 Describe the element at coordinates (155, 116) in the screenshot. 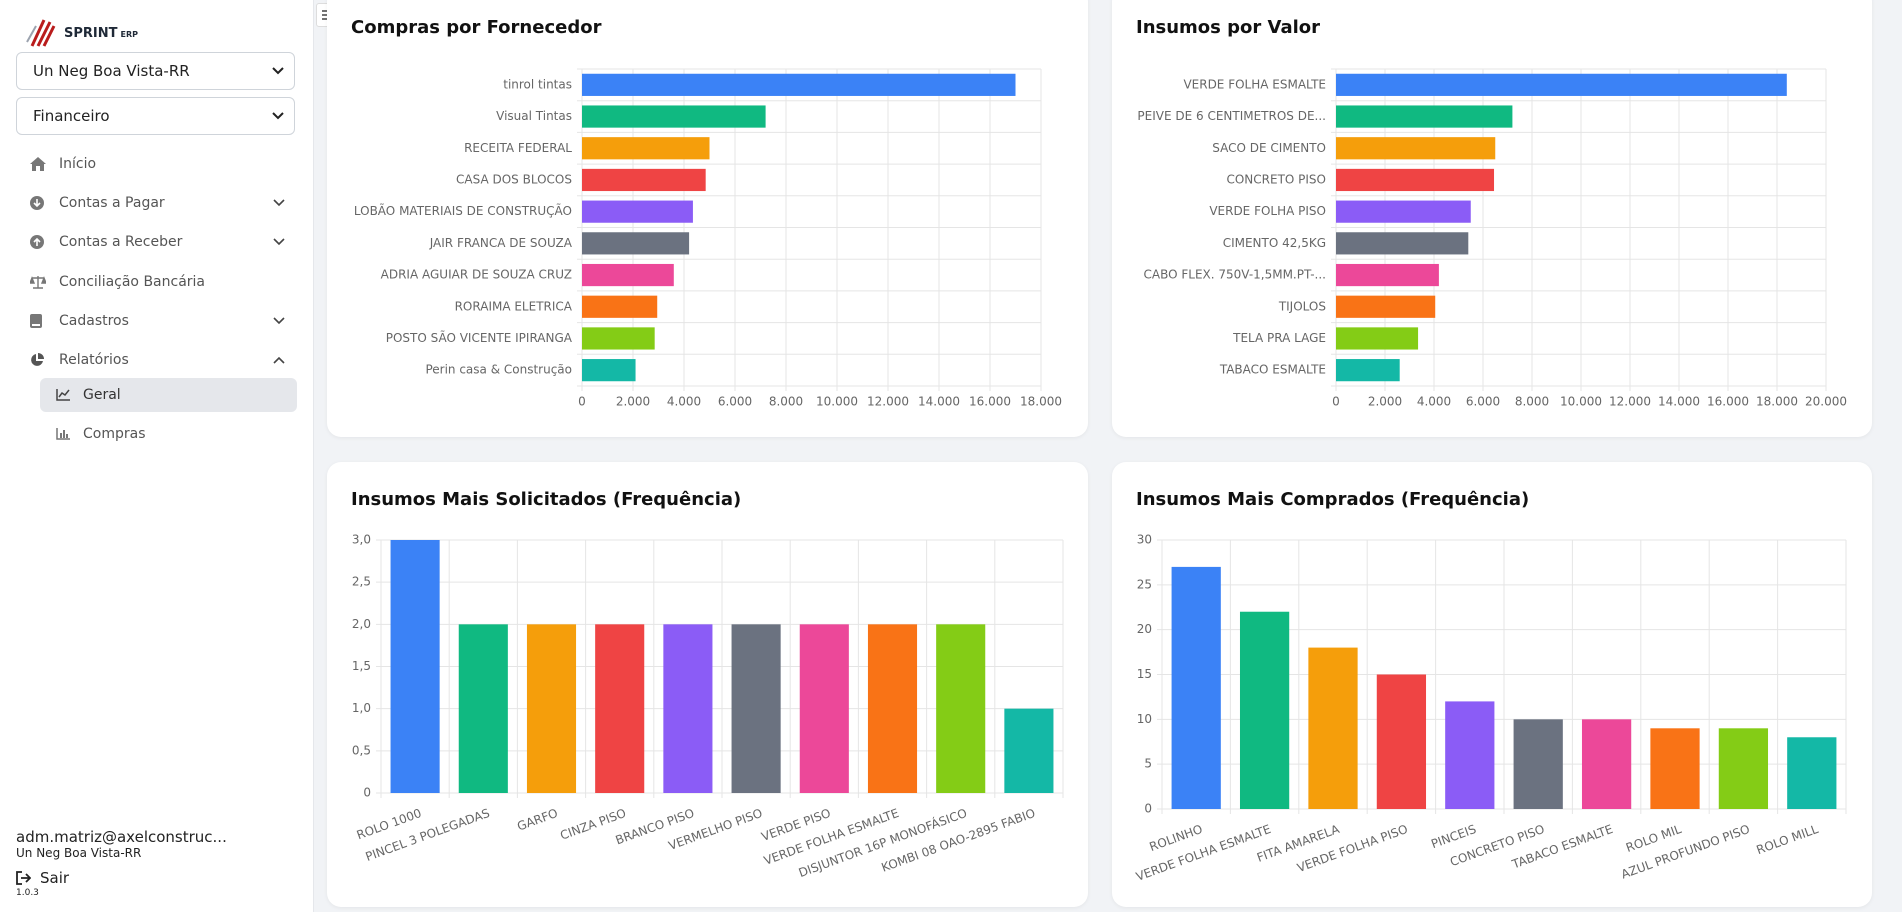

I see `module-select: Financeiro` at that location.